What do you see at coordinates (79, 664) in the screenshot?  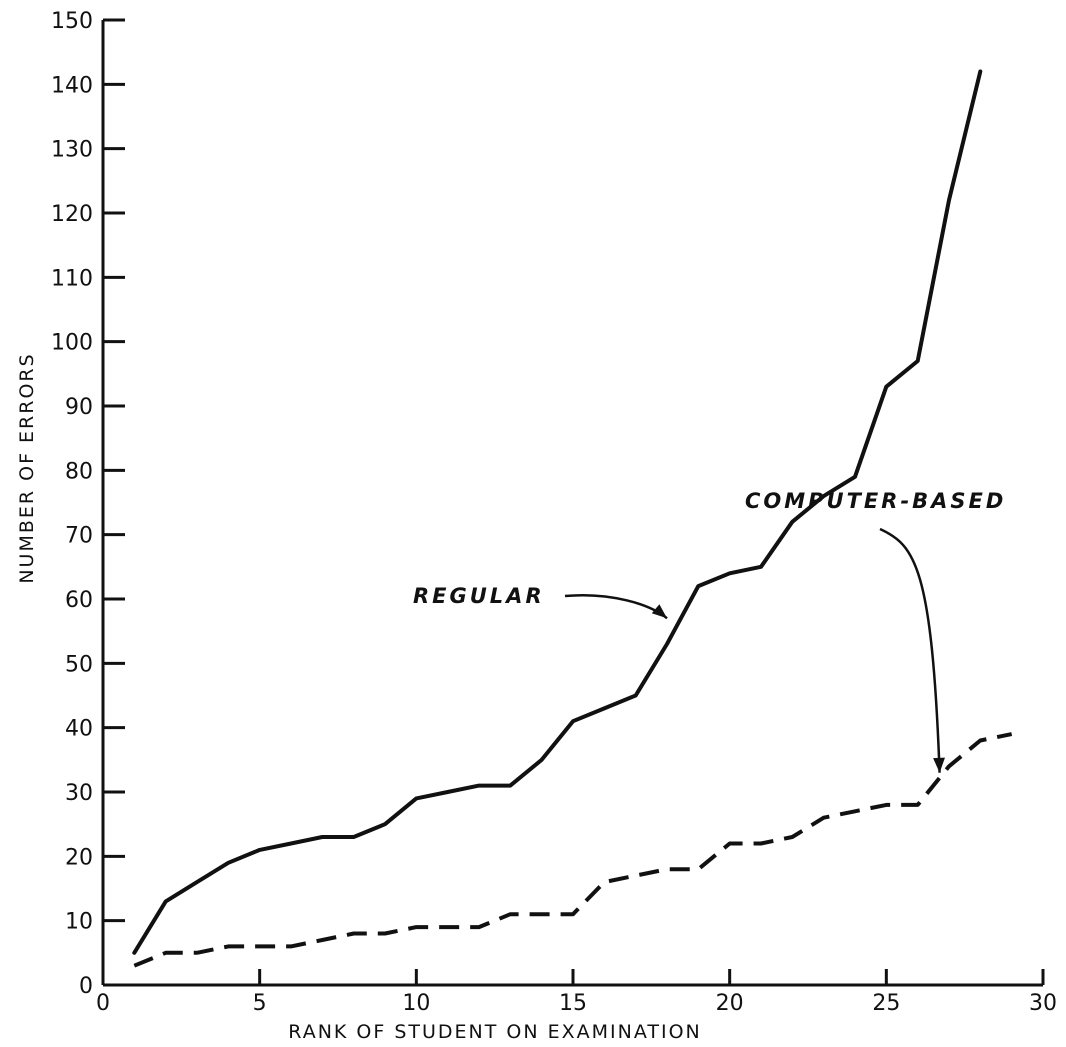 I see `y-tick-label: 50` at bounding box center [79, 664].